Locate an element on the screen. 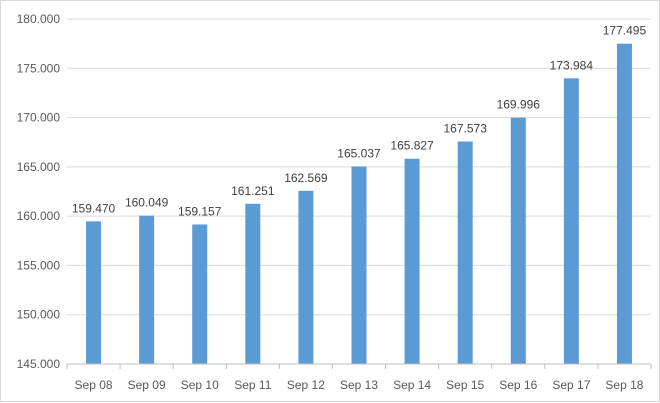 Image resolution: width=660 pixels, height=403 pixels. data-label-sep-11: 161.251 is located at coordinates (253, 191).